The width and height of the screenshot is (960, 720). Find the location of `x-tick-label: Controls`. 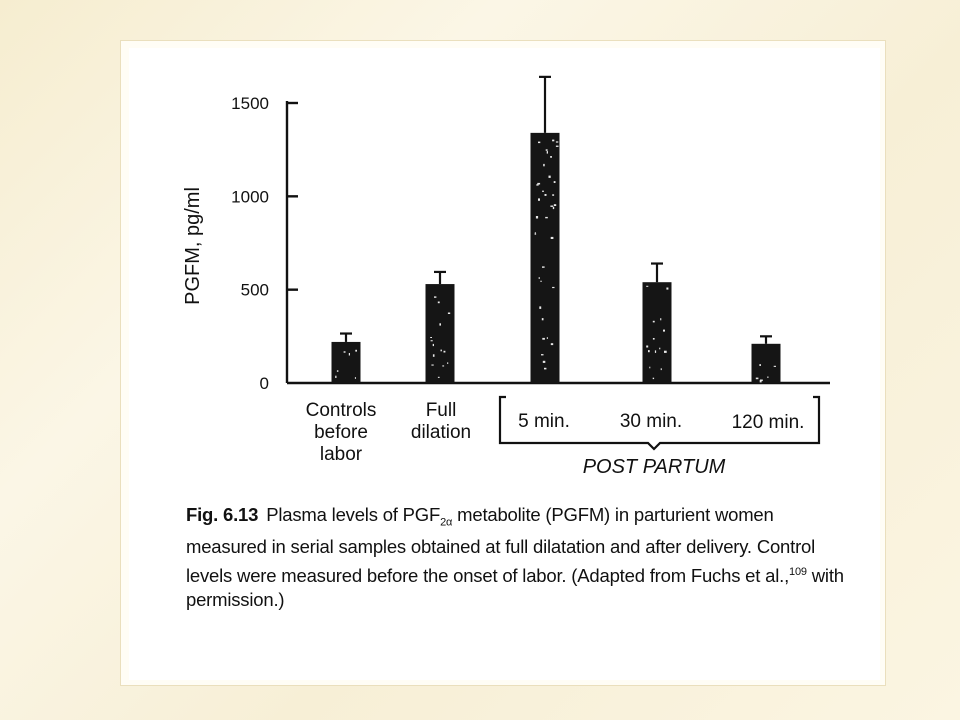

x-tick-label: Controls is located at coordinates (341, 410).